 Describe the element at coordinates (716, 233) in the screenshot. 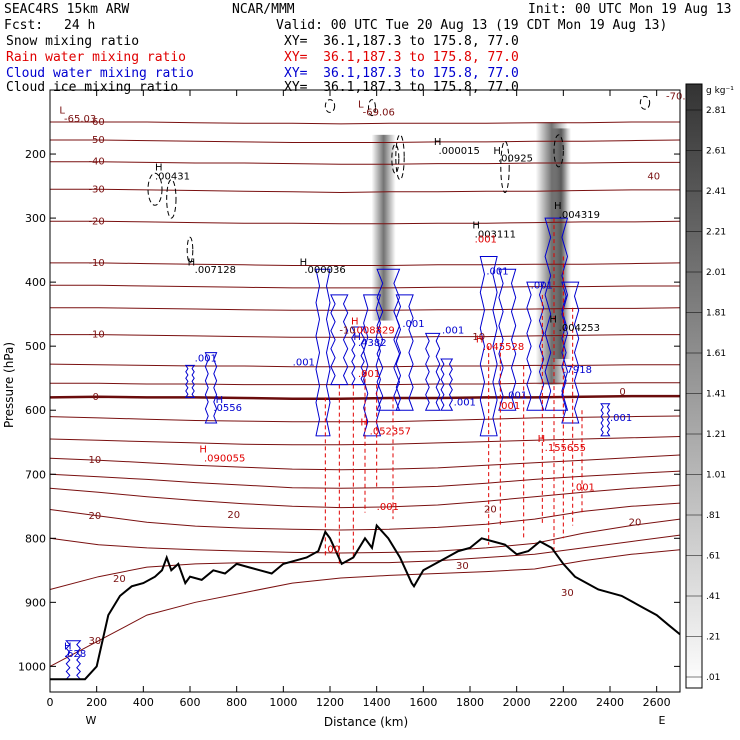

I see `colorbar-label: 2.21` at that location.